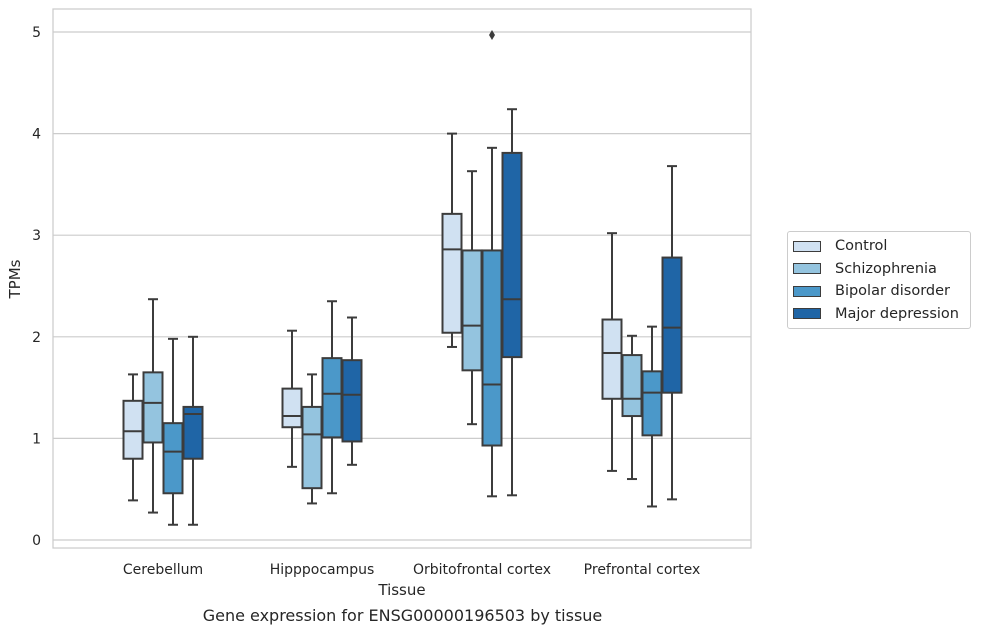 Image resolution: width=983 pixels, height=634 pixels. What do you see at coordinates (36, 541) in the screenshot?
I see `y-tick-label-0: 0` at bounding box center [36, 541].